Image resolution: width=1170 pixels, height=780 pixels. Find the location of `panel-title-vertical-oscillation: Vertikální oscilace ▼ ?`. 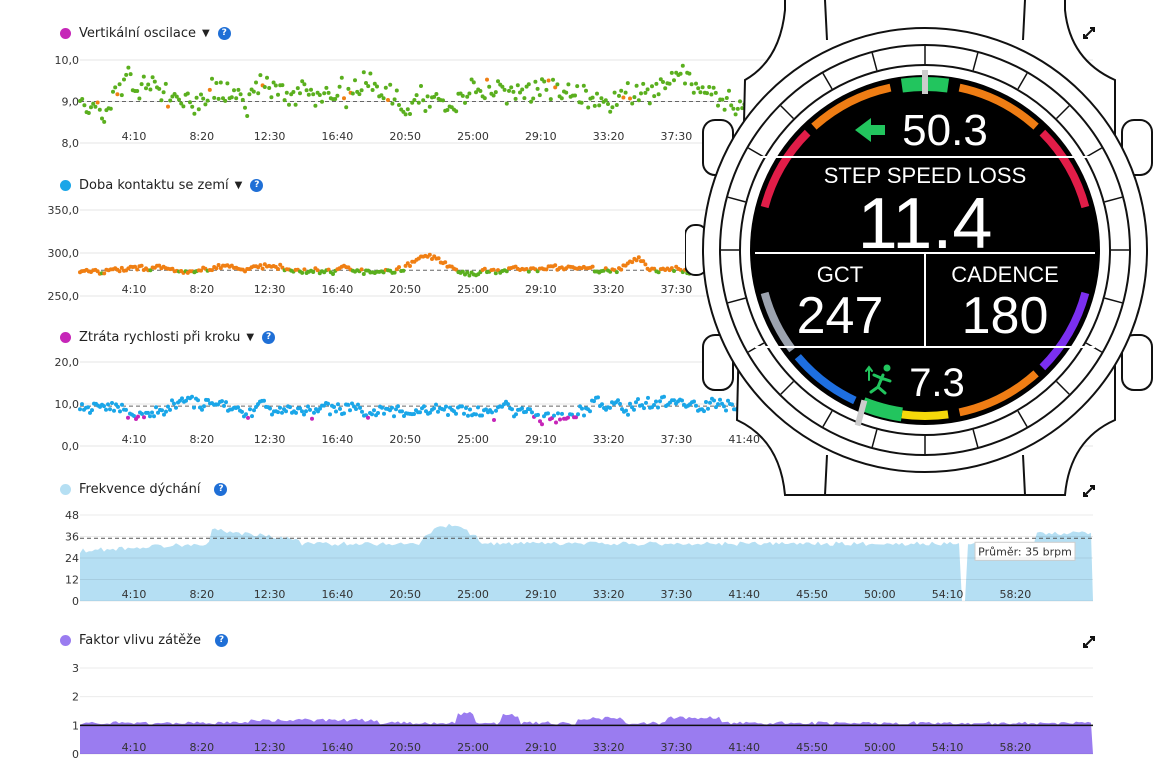

panel-title-vertical-oscillation: Vertikální oscilace ▼ ? is located at coordinates (145, 33).